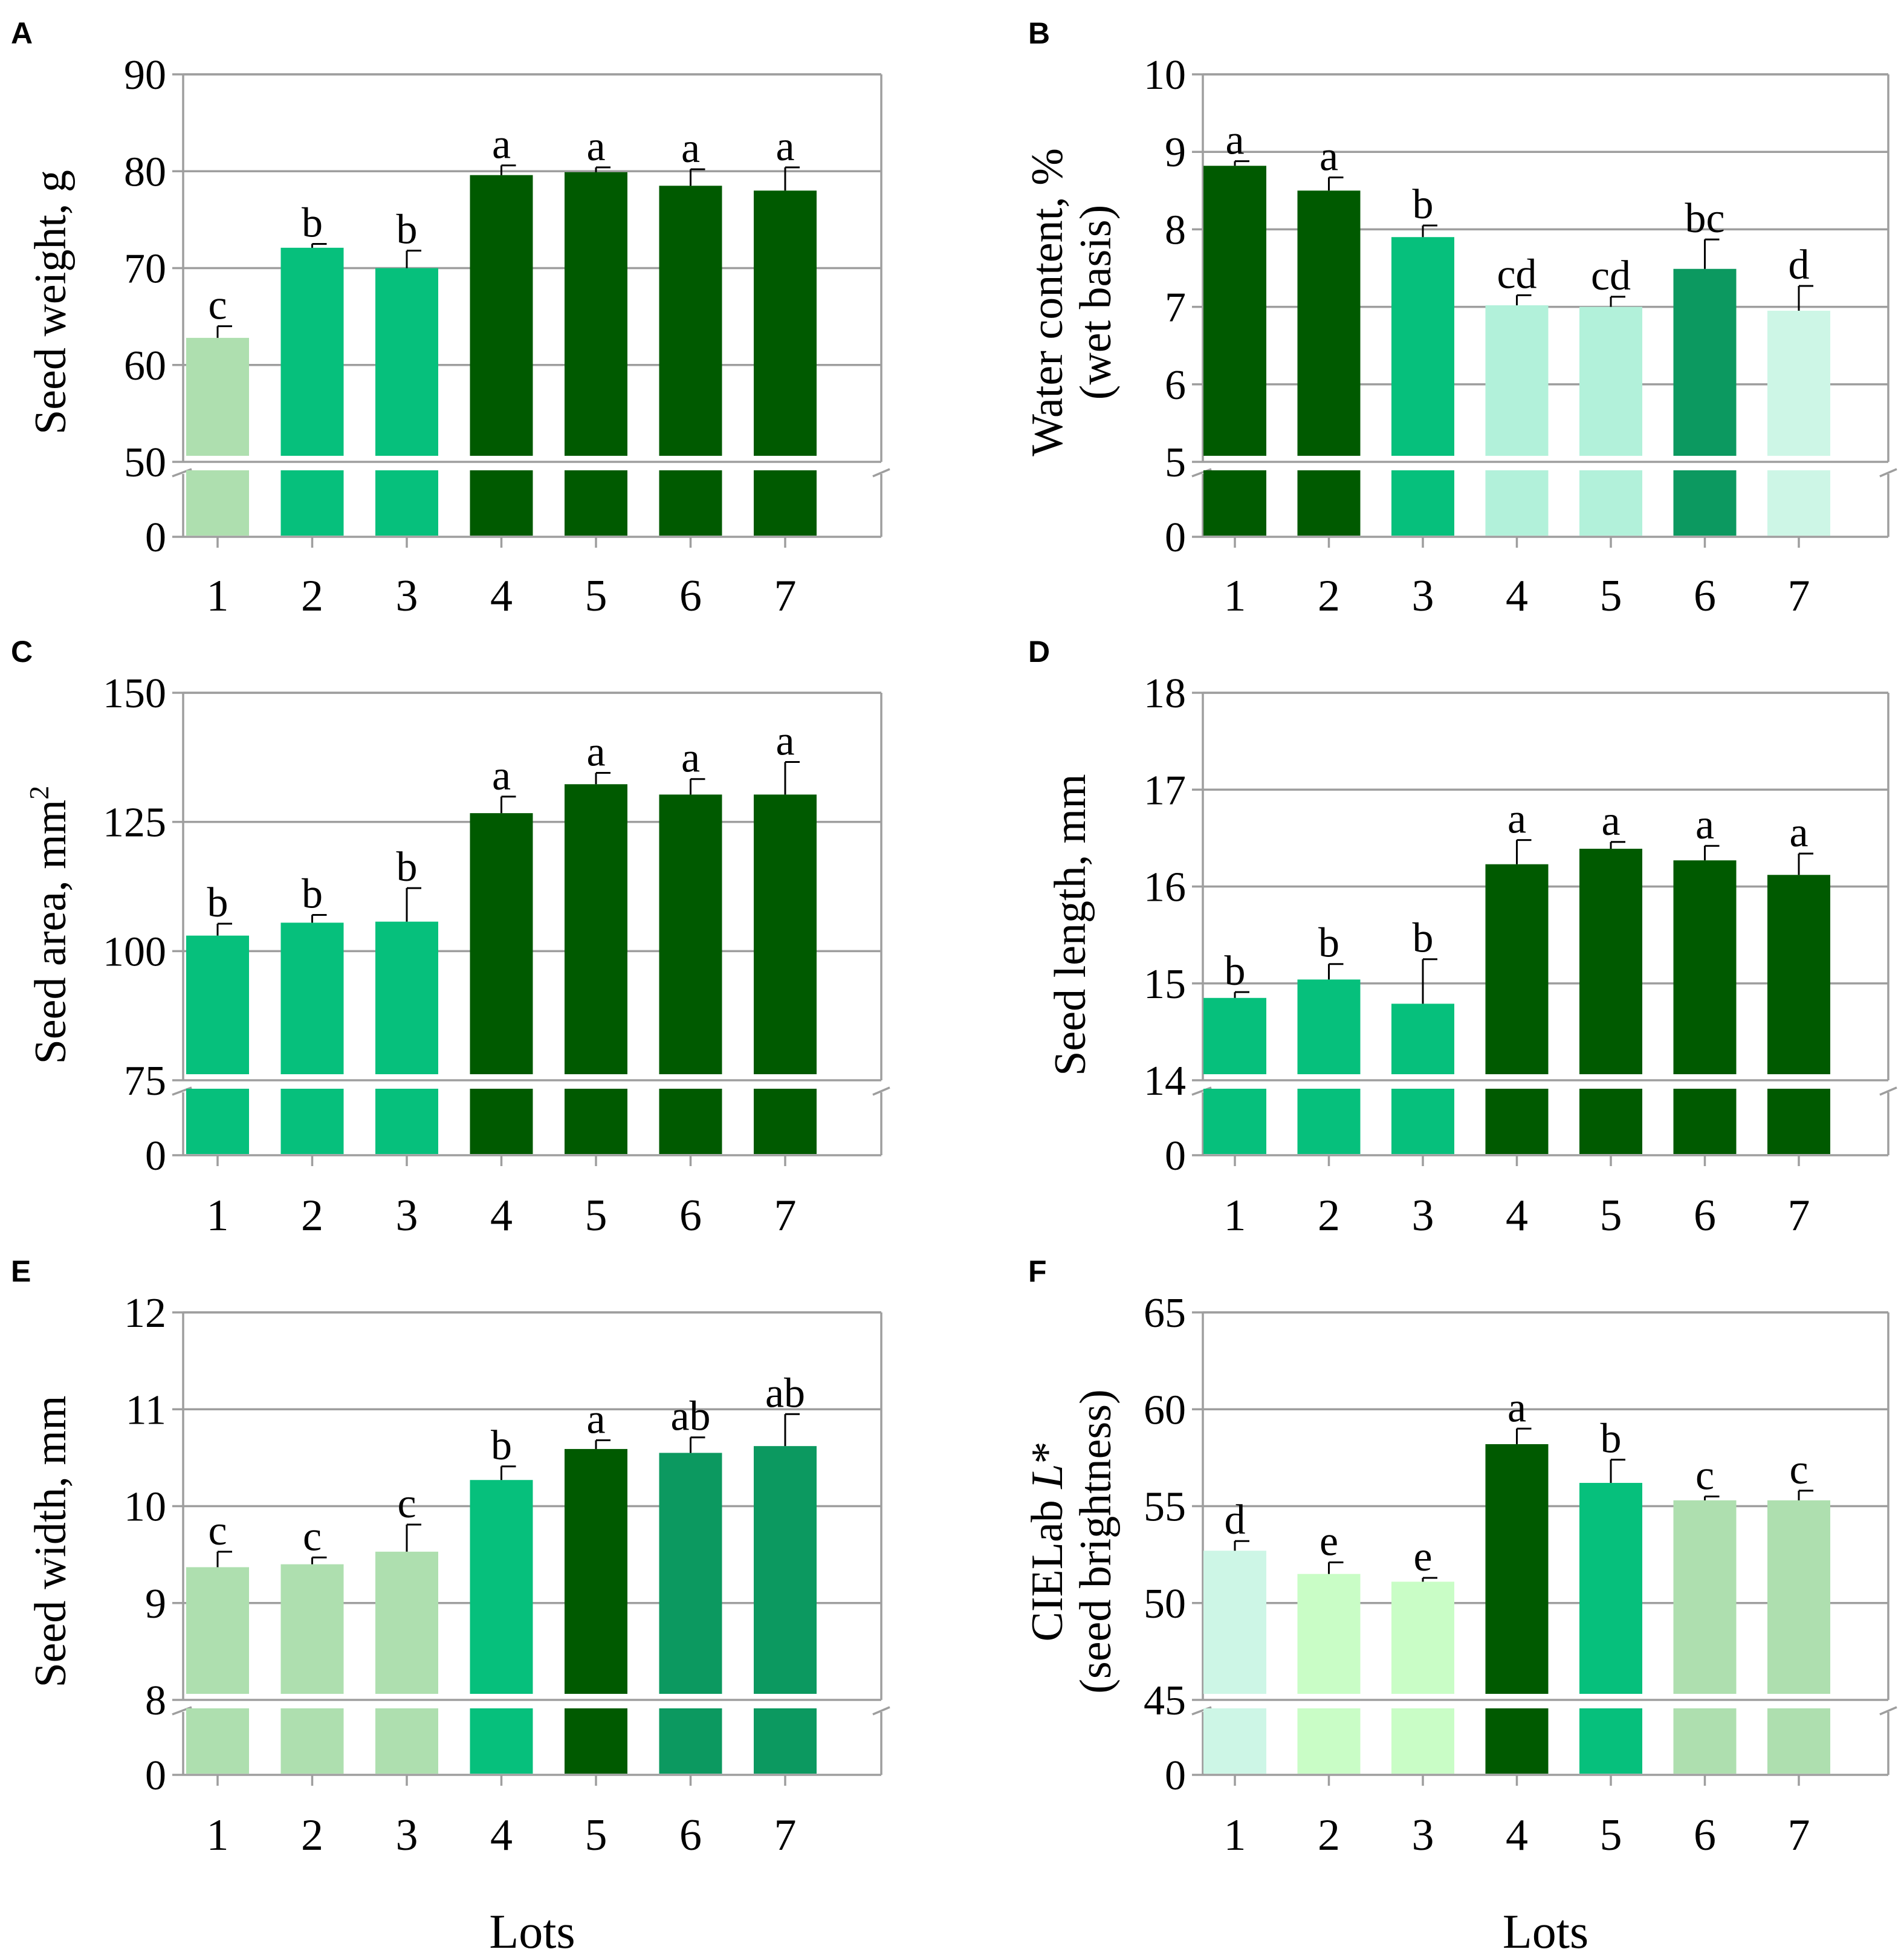  Describe the element at coordinates (1165, 76) in the screenshot. I see `y-tick-label: 10` at that location.